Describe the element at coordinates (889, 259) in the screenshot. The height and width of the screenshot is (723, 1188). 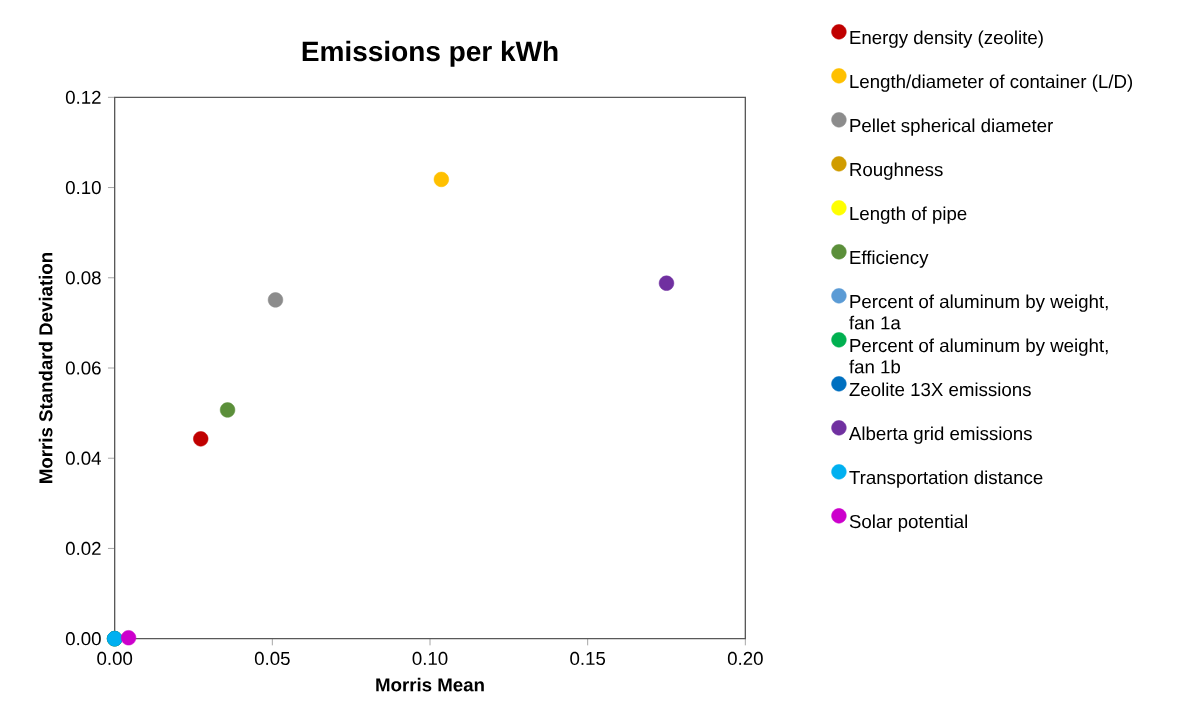
I see `legend-label: Efficiency` at that location.